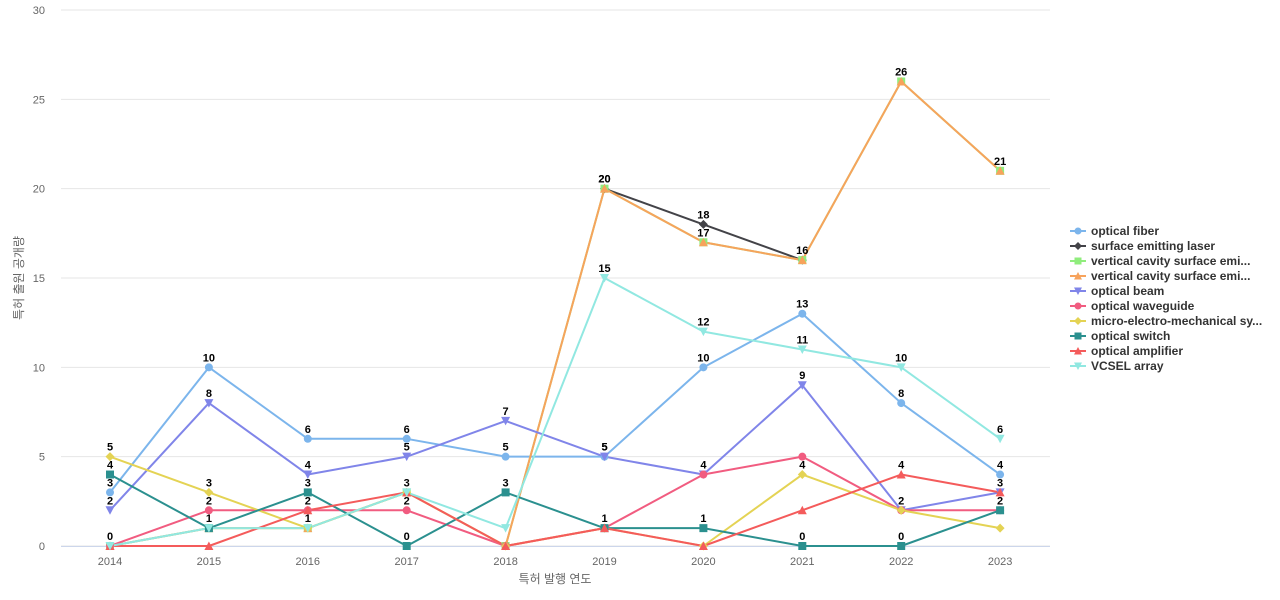  I want to click on legend-item-optical-waveguide: optical waveguide, so click(1132, 306).